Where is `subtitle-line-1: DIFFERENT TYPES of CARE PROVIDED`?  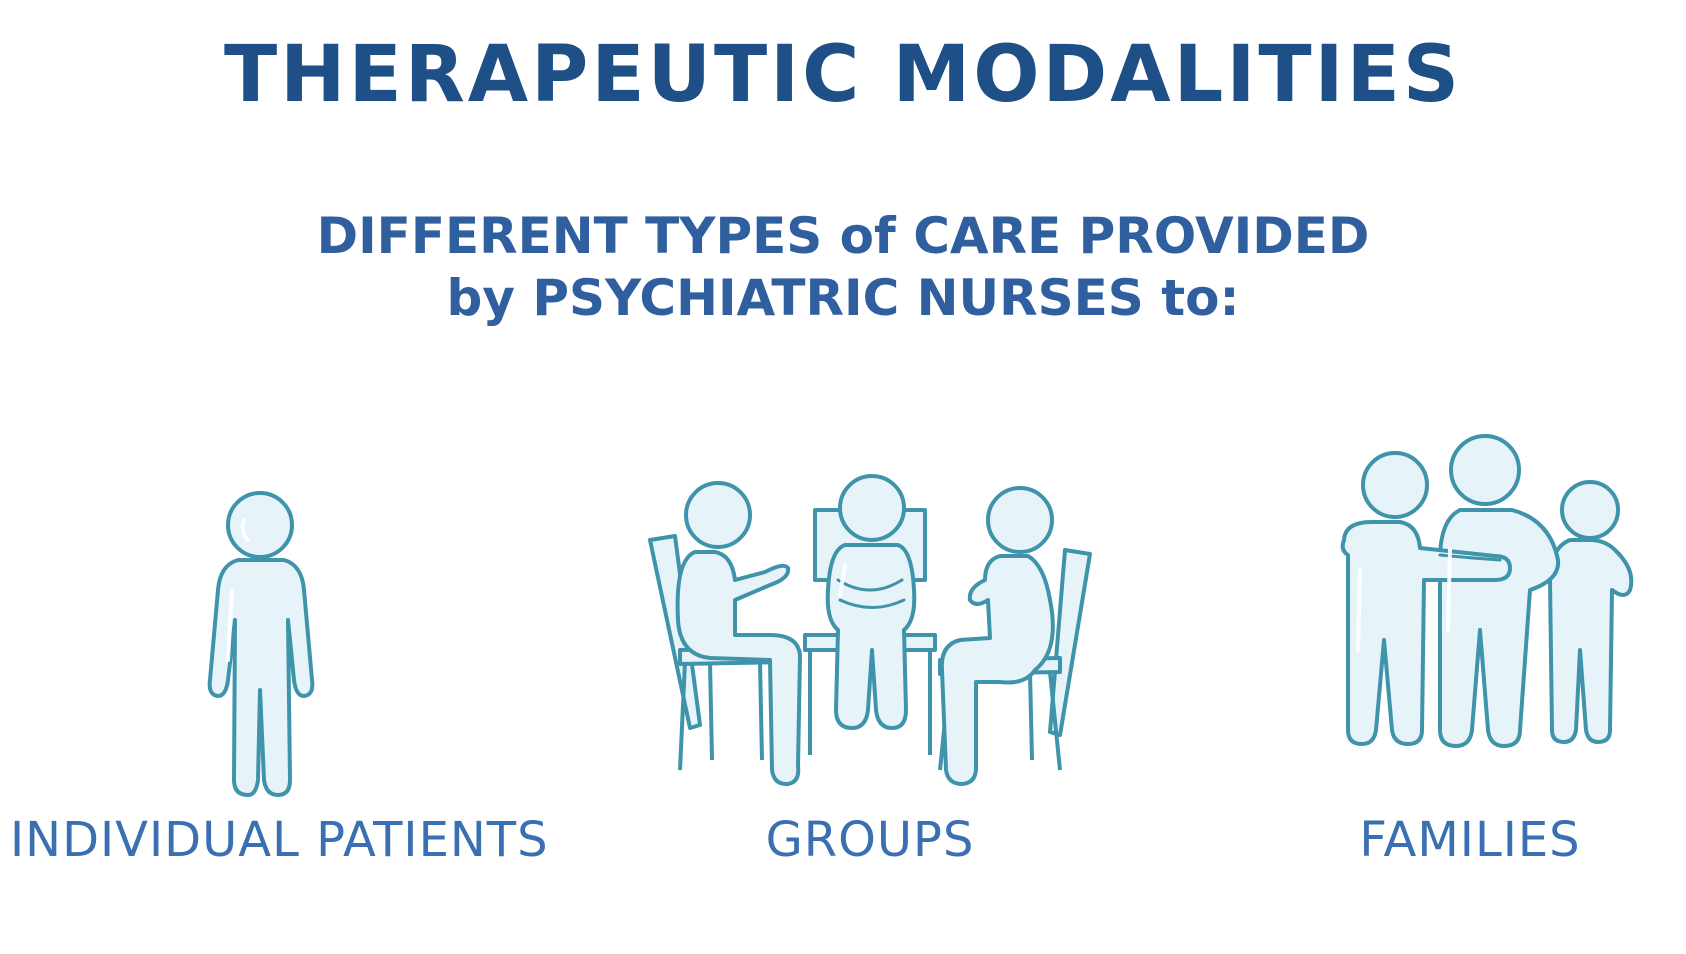 subtitle-line-1: DIFFERENT TYPES of CARE PROVIDED is located at coordinates (843, 236).